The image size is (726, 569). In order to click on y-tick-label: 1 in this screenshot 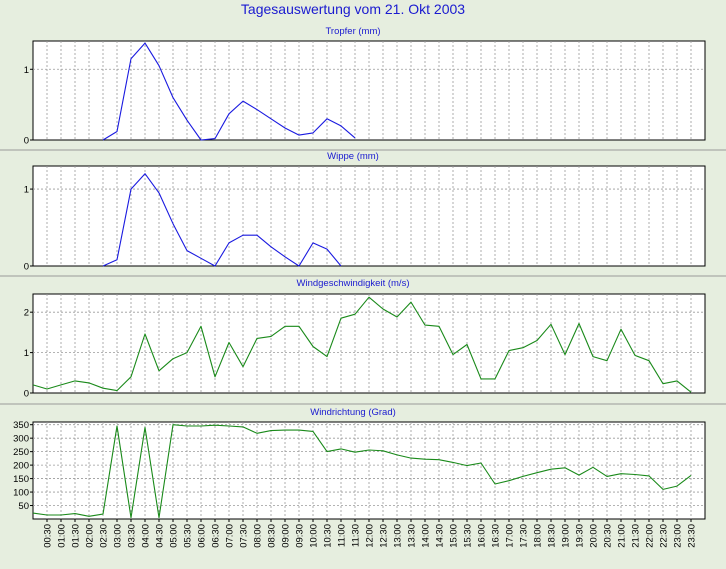, I will do `click(26, 353)`.